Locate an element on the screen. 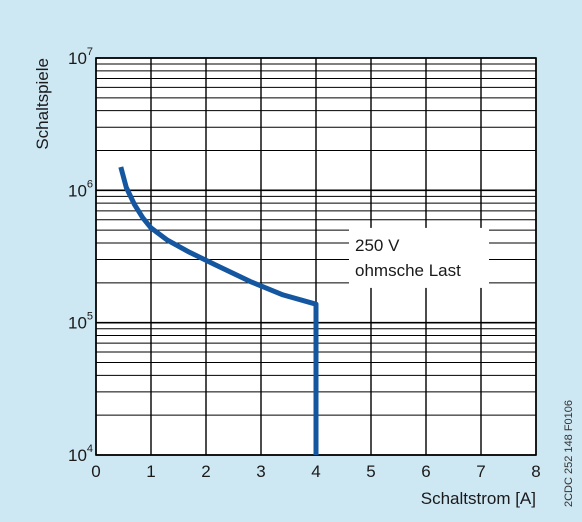 The width and height of the screenshot is (582, 522). annotation-background is located at coordinates (419, 257).